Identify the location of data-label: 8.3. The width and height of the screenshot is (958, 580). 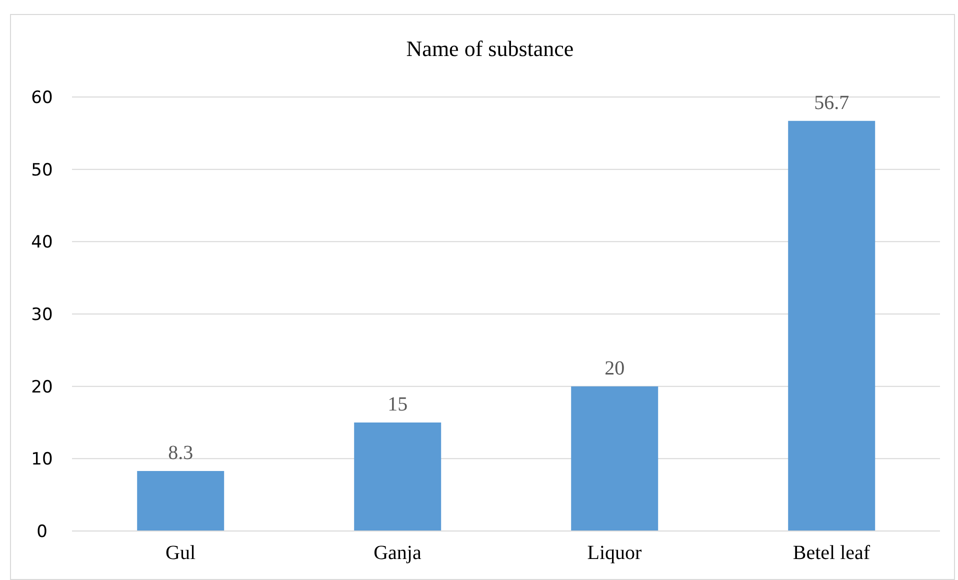
(181, 453).